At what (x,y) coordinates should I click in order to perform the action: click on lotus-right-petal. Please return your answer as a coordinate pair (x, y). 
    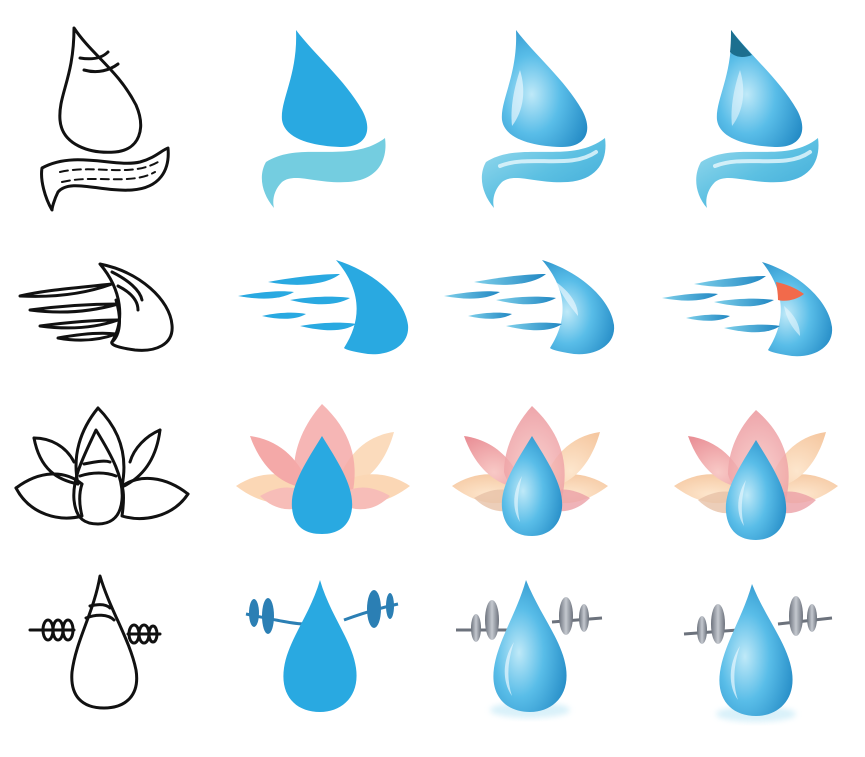
    Looking at the image, I should click on (155, 502).